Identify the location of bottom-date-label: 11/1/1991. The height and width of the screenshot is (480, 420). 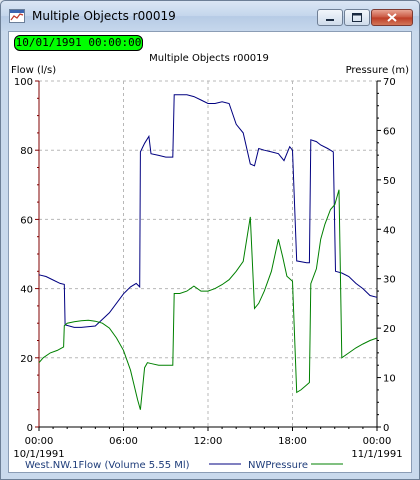
(376, 454).